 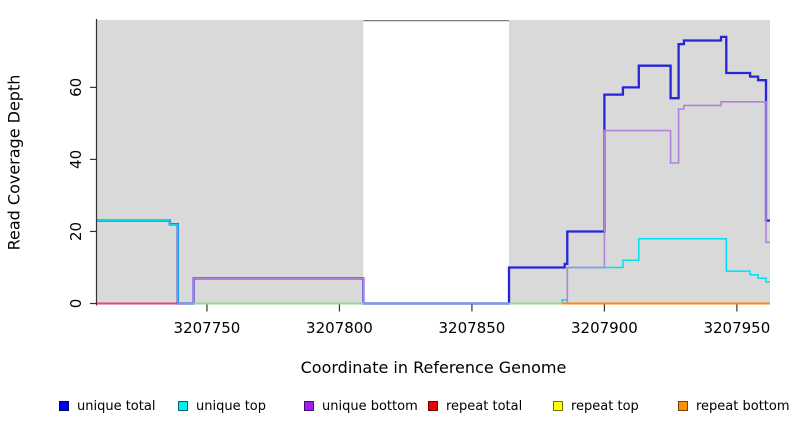 I want to click on legend-item-repeat-top: repeat top, so click(x=596, y=406).